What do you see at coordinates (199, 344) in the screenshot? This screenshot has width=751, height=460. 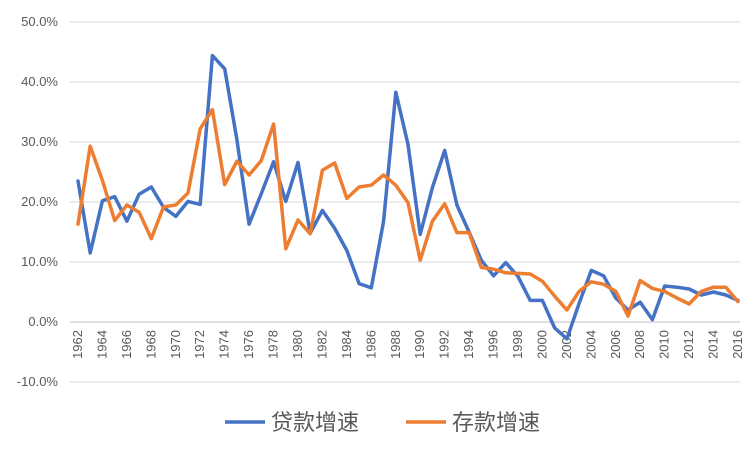 I see `x-tick-label: 1972` at bounding box center [199, 344].